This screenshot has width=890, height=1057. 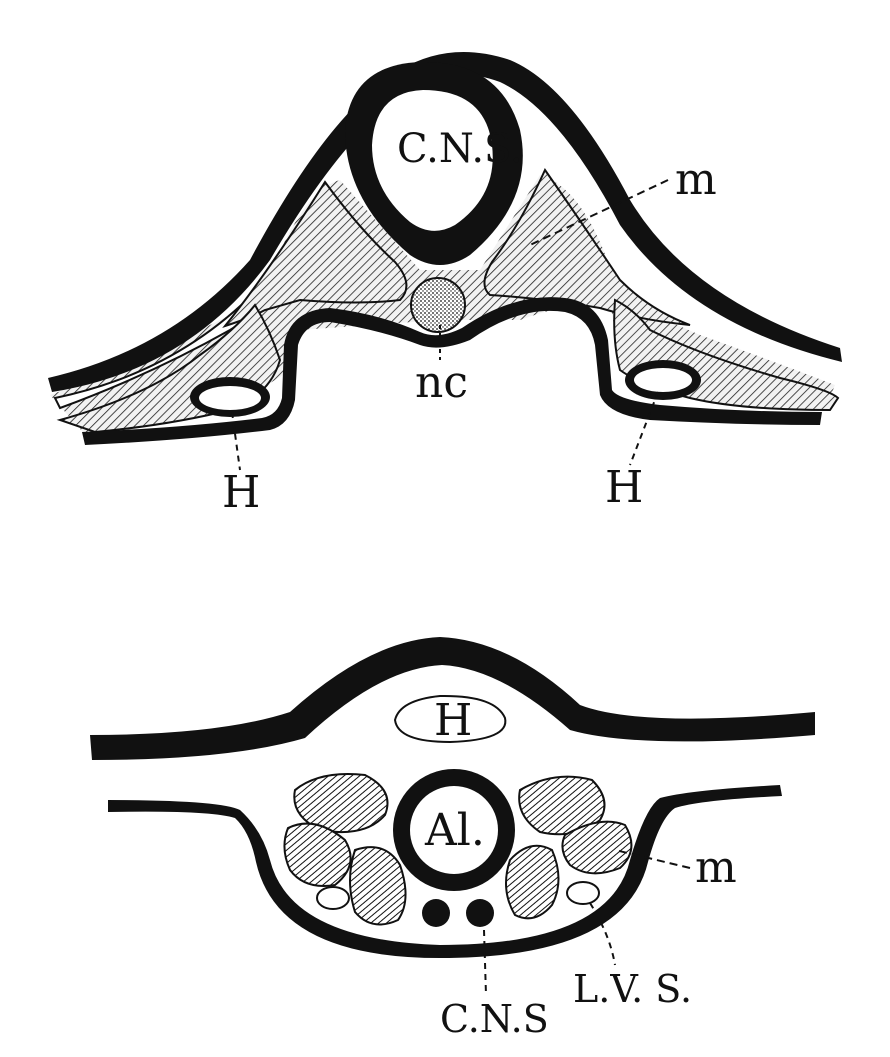 I want to click on label-top-nc: nc, so click(x=441, y=382).